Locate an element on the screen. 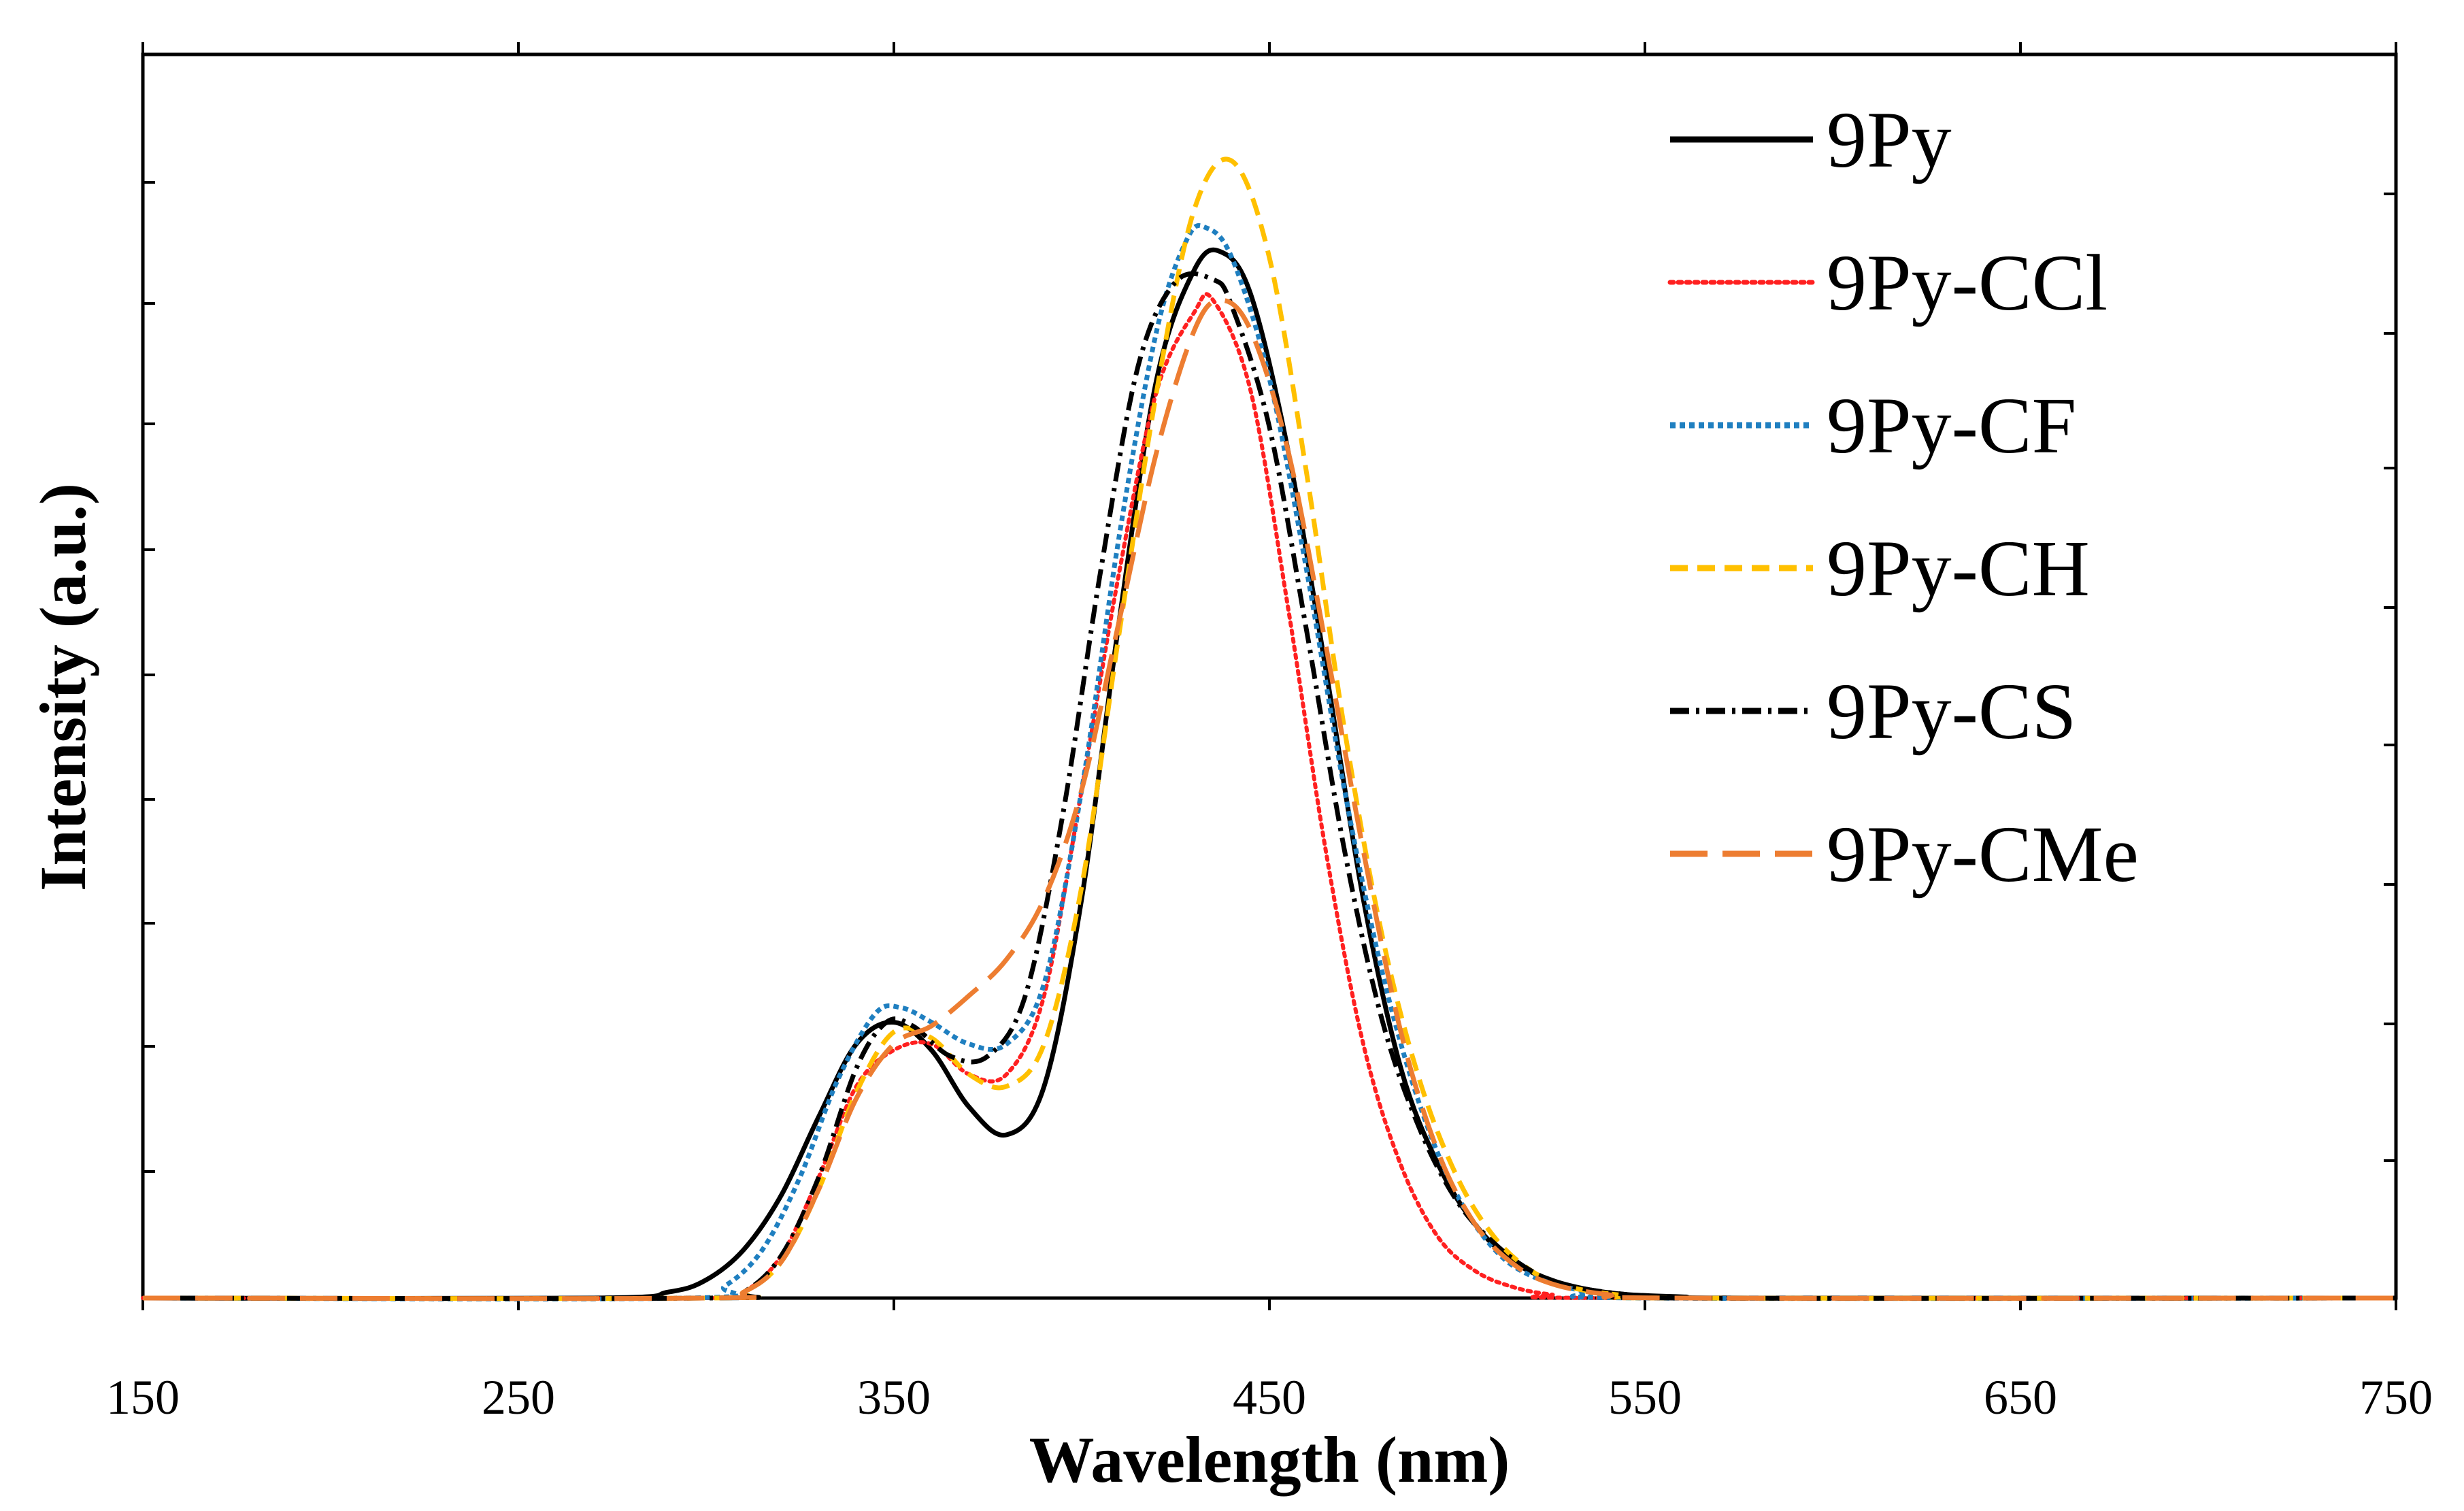 Image resolution: width=2464 pixels, height=1511 pixels. x-tick-label: 650 is located at coordinates (2020, 1397).